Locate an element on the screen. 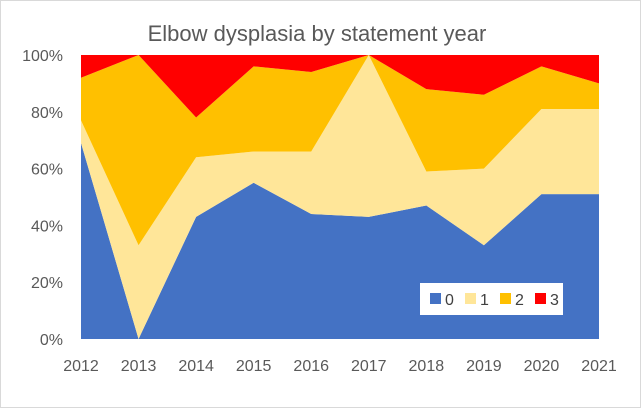  x-tick-label: 2012 is located at coordinates (81, 366).